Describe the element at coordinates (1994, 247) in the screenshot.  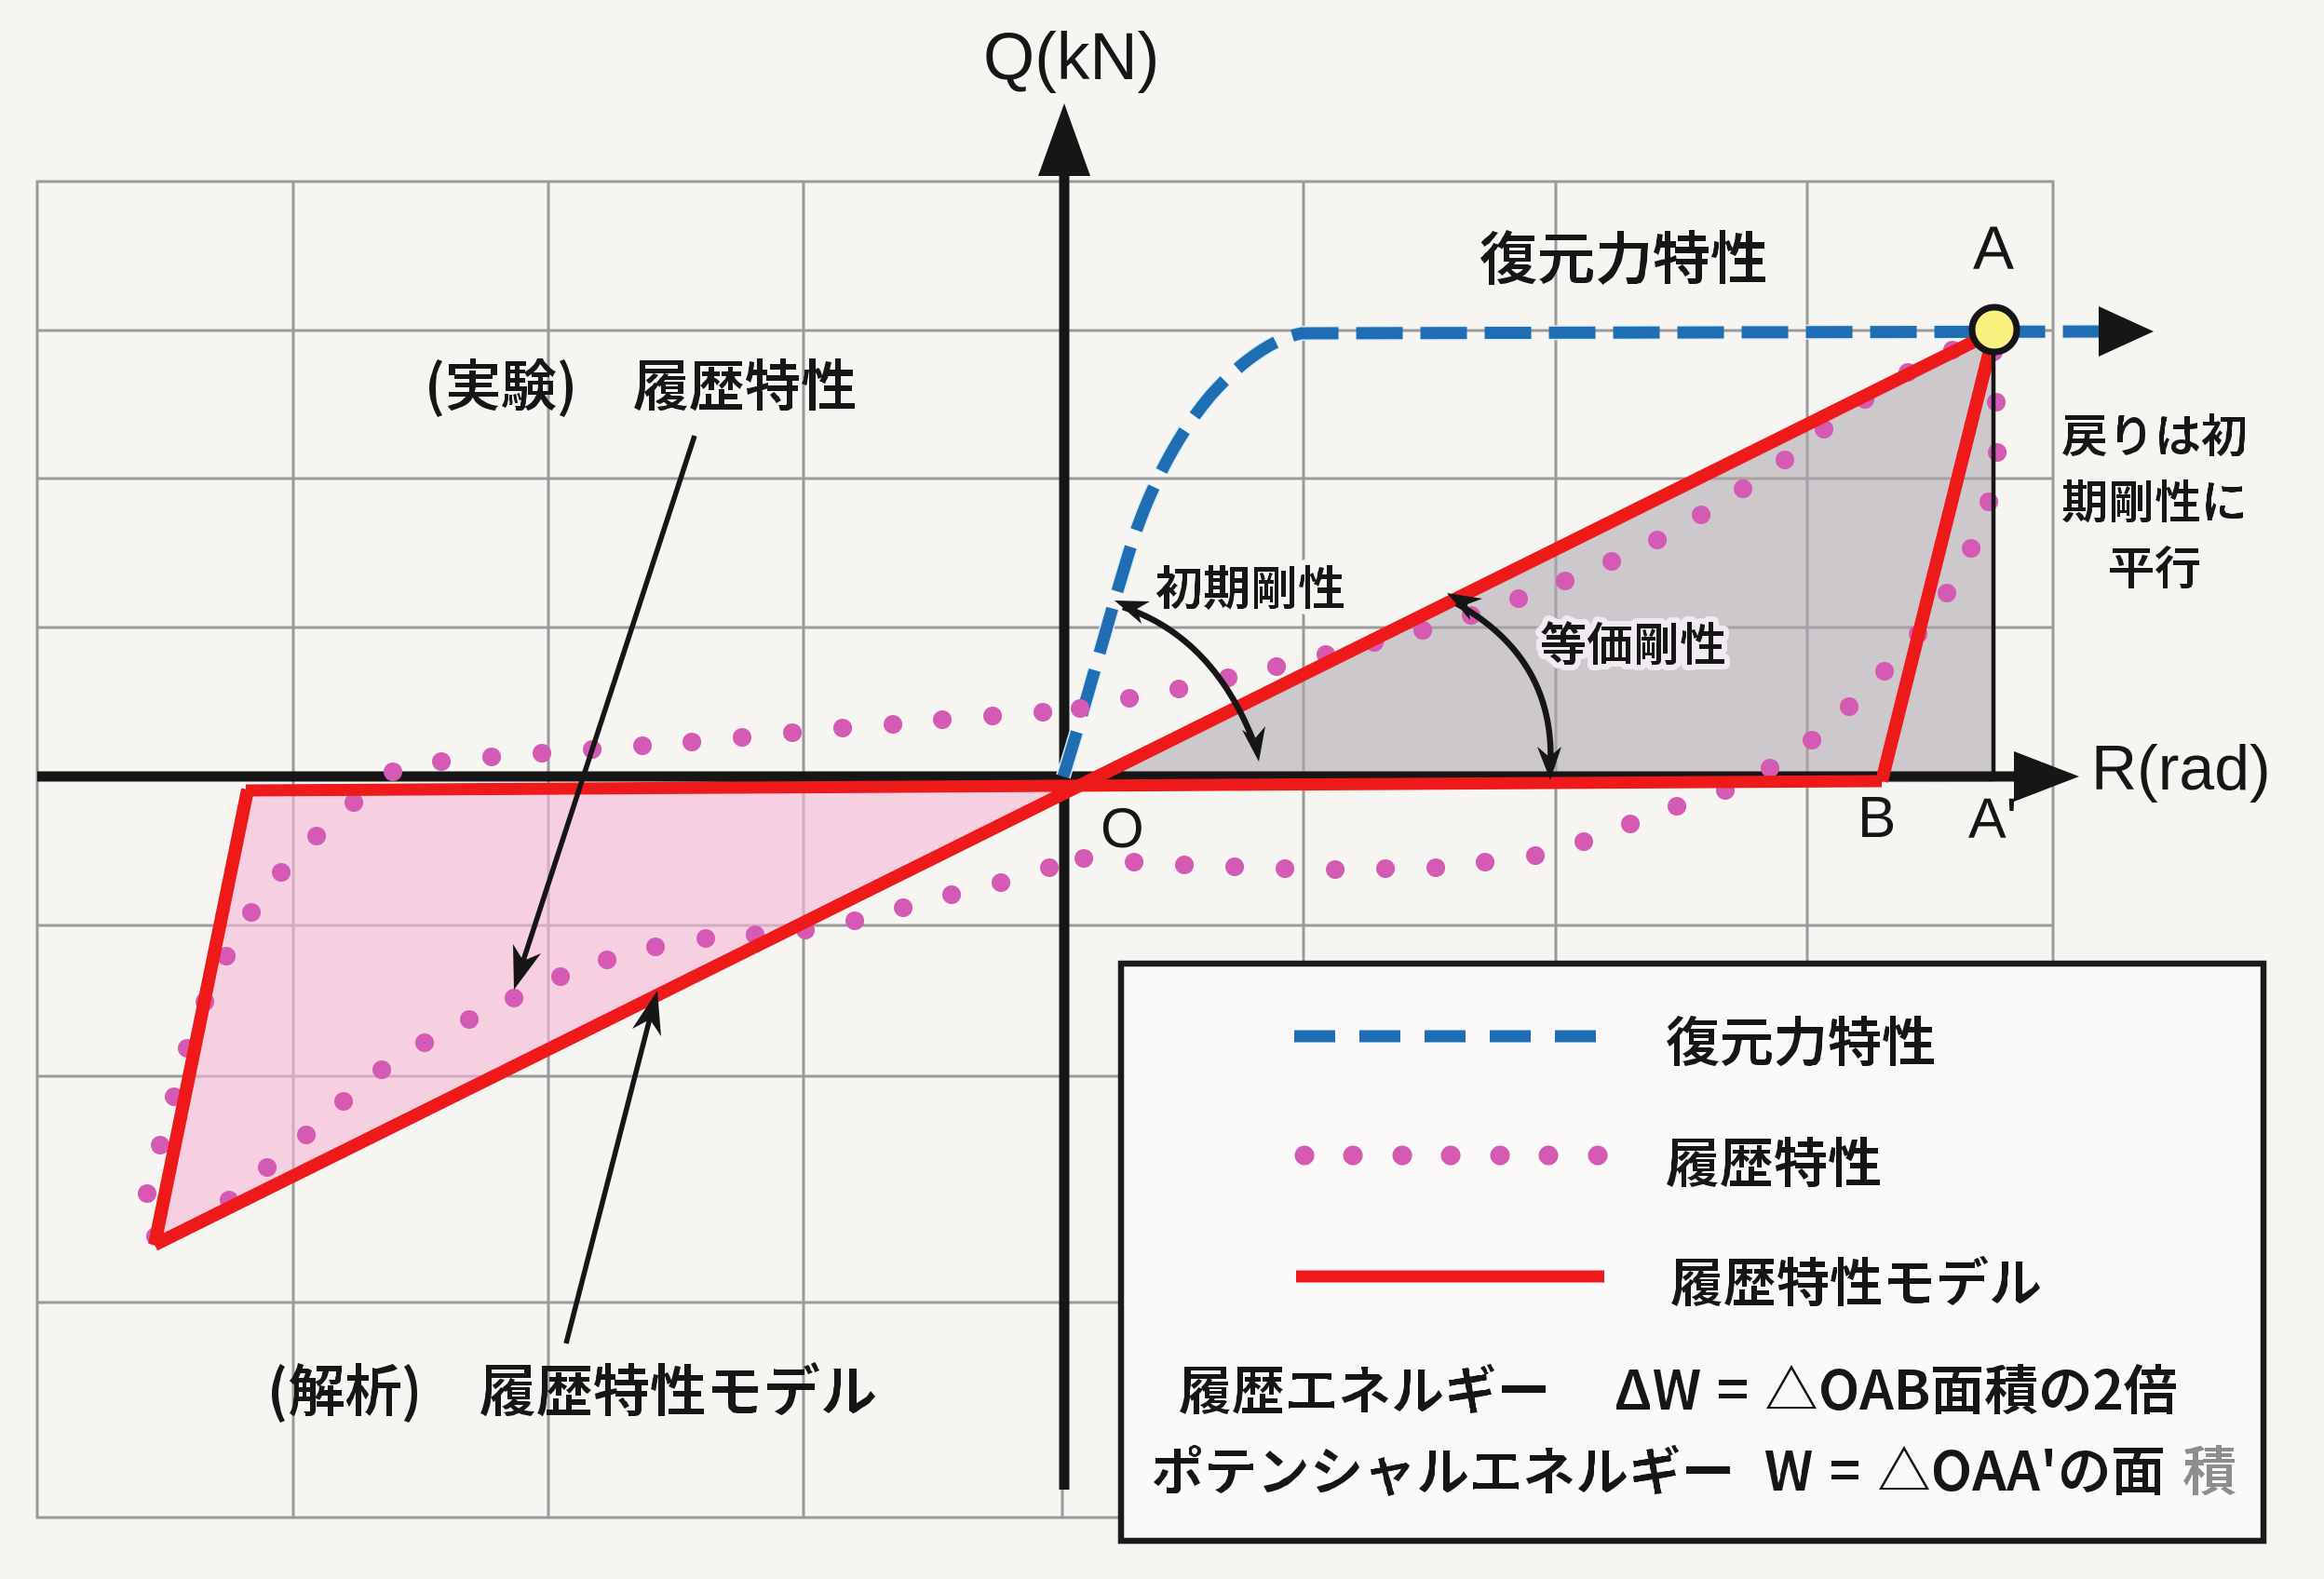
I see `svg-text: A` at that location.